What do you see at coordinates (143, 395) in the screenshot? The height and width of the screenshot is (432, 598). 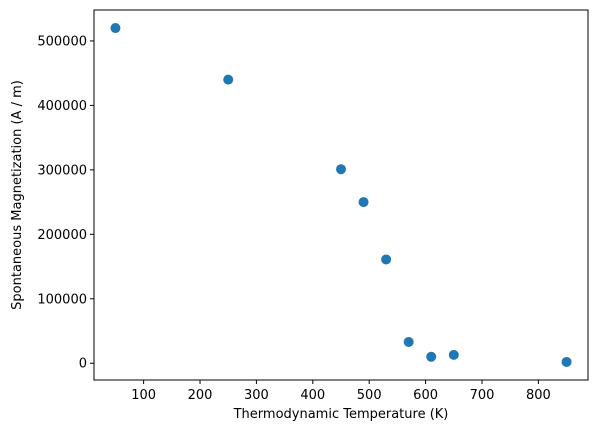 I see `x-tick-label: 100` at bounding box center [143, 395].